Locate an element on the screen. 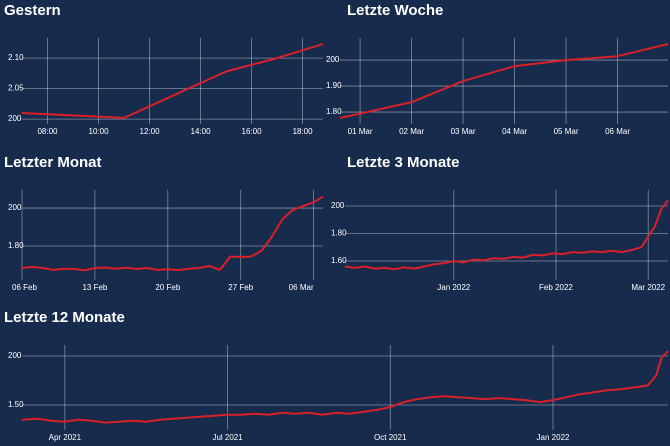  x-tick-label: 14:00 is located at coordinates (201, 131).